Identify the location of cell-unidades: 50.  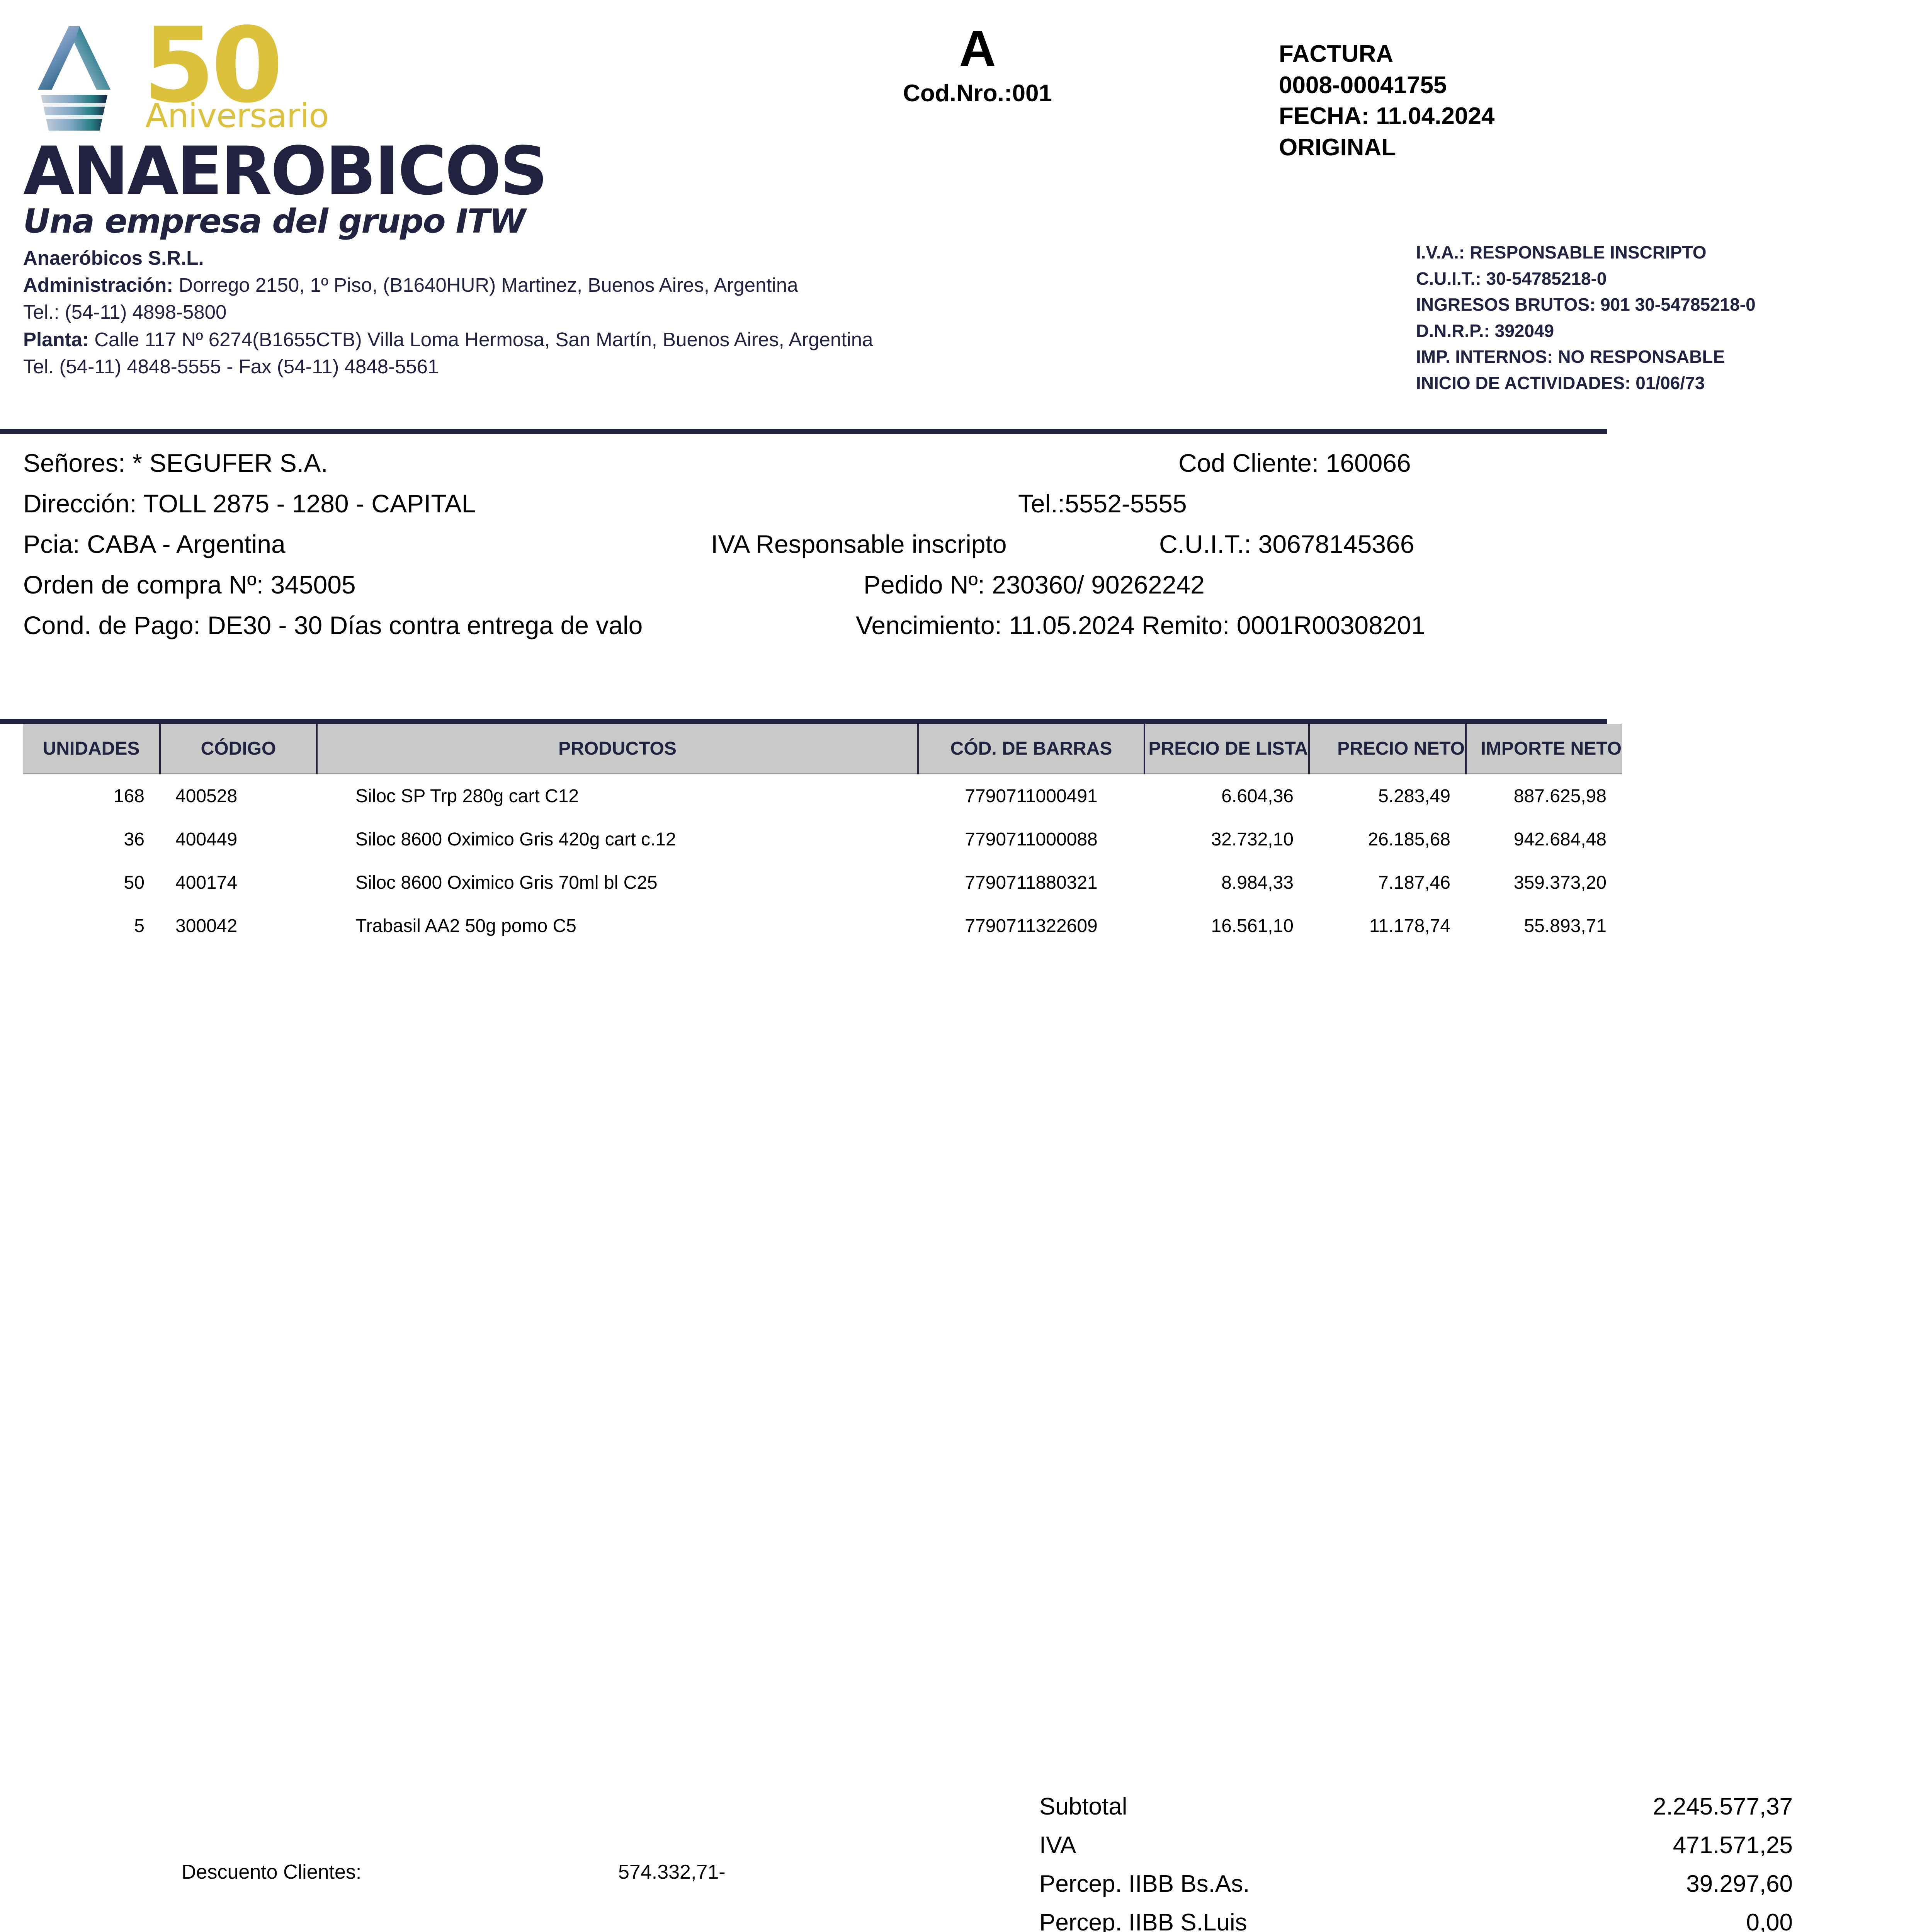
(134, 883).